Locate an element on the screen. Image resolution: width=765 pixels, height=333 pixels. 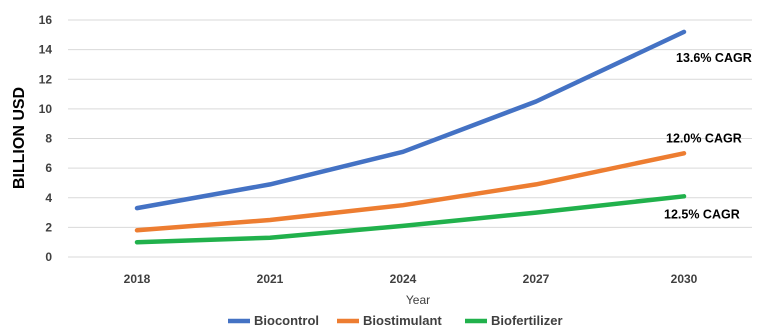
x-axis-title: Year is located at coordinates (418, 300).